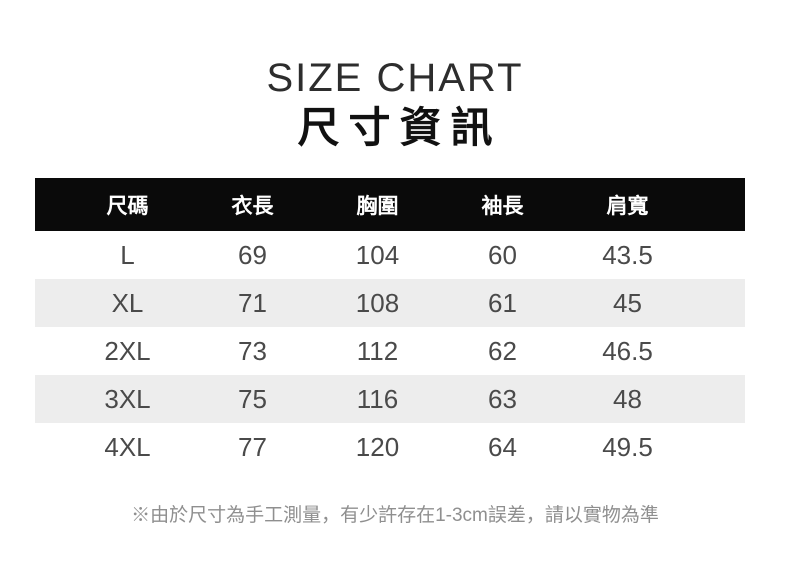 The height and width of the screenshot is (571, 790). I want to click on table-cell: 75, so click(252, 398).